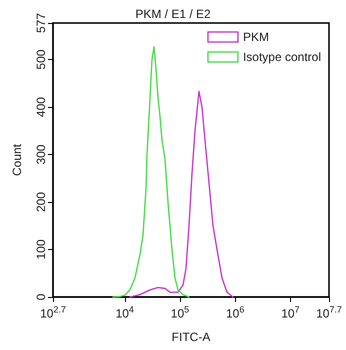 This screenshot has height=350, width=346. What do you see at coordinates (41, 59) in the screenshot?
I see `y-tick-label: 500` at bounding box center [41, 59].